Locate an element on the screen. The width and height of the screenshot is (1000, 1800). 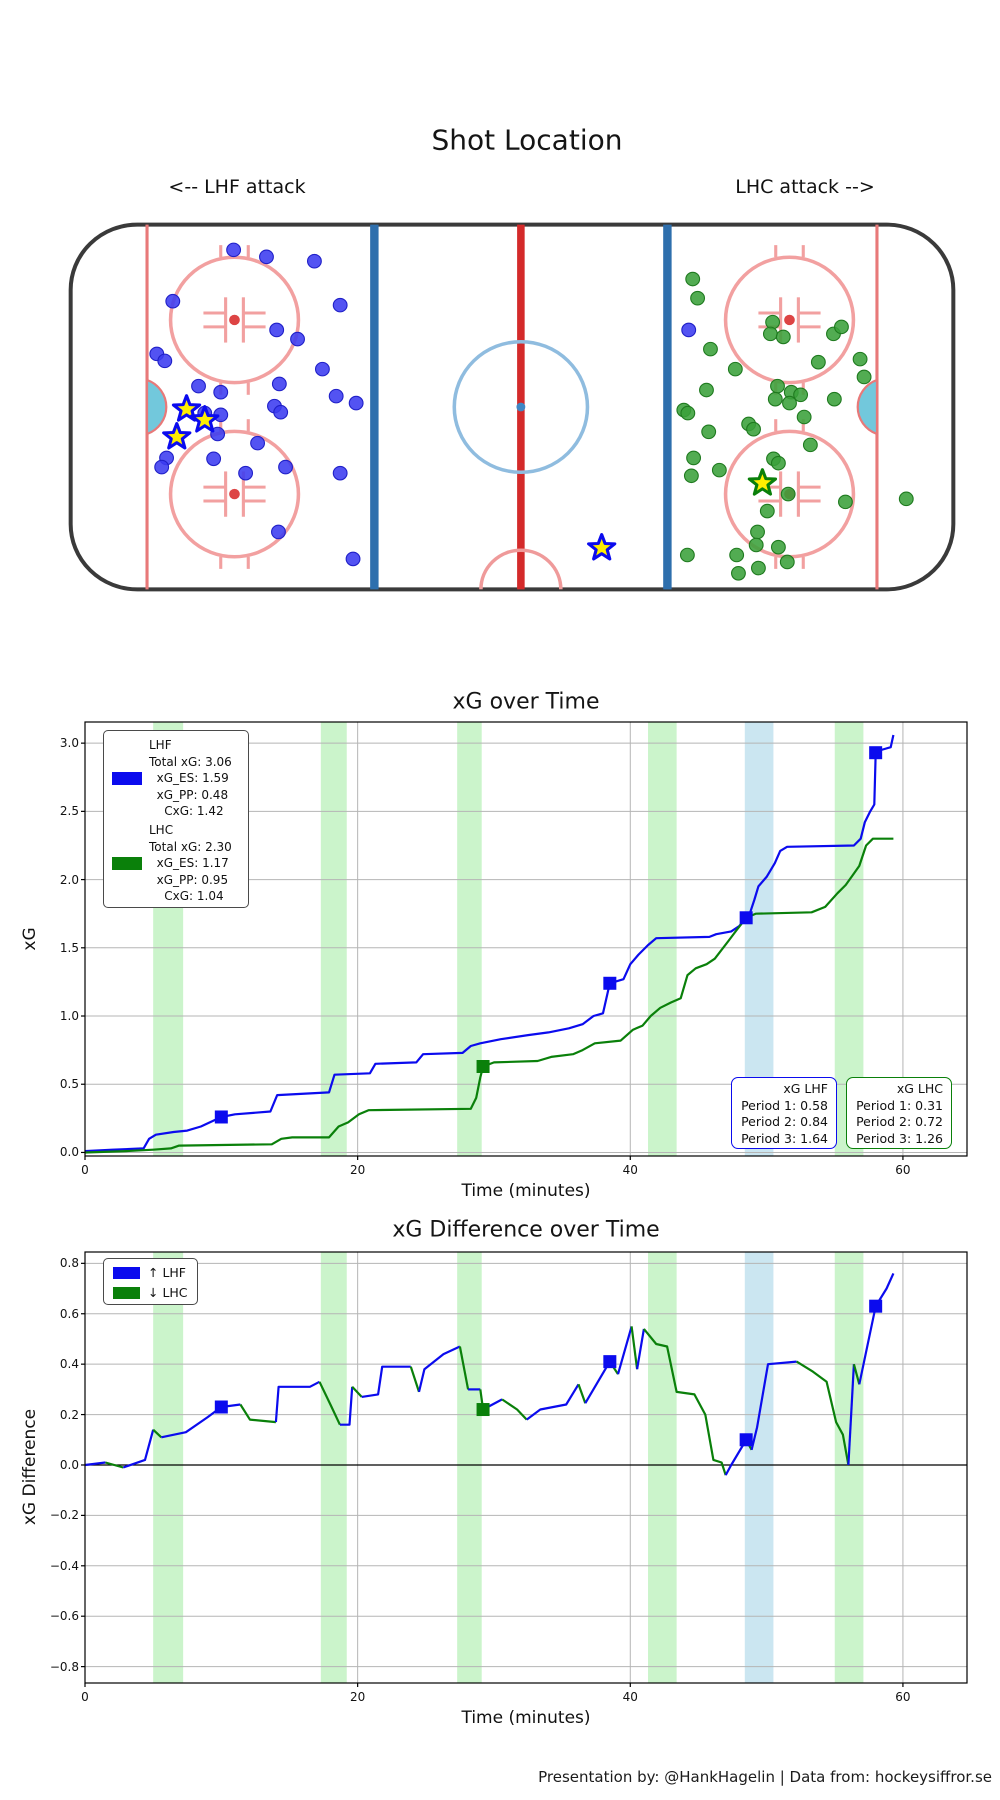
ytick-label: 1.5 is located at coordinates (69, 947).